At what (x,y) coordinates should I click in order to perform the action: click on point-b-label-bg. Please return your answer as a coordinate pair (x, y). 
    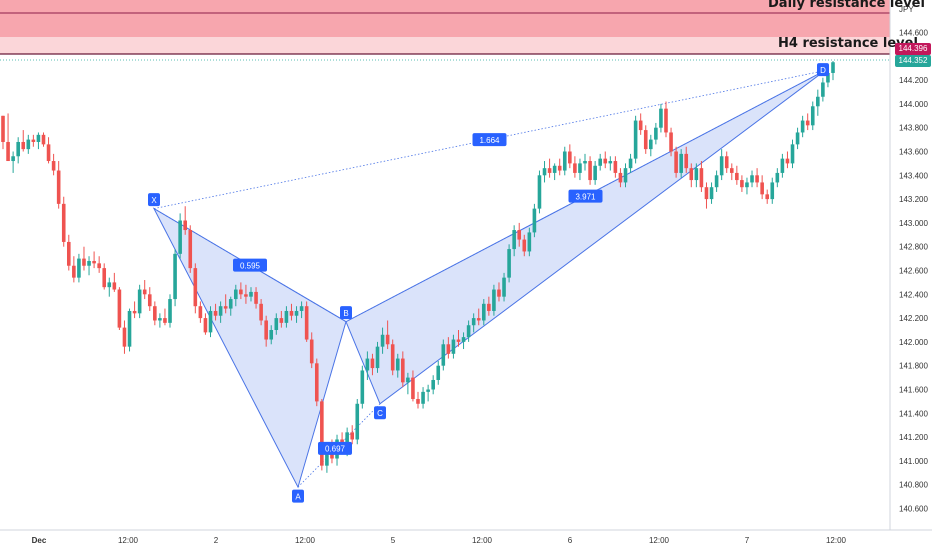
    Looking at the image, I should click on (346, 313).